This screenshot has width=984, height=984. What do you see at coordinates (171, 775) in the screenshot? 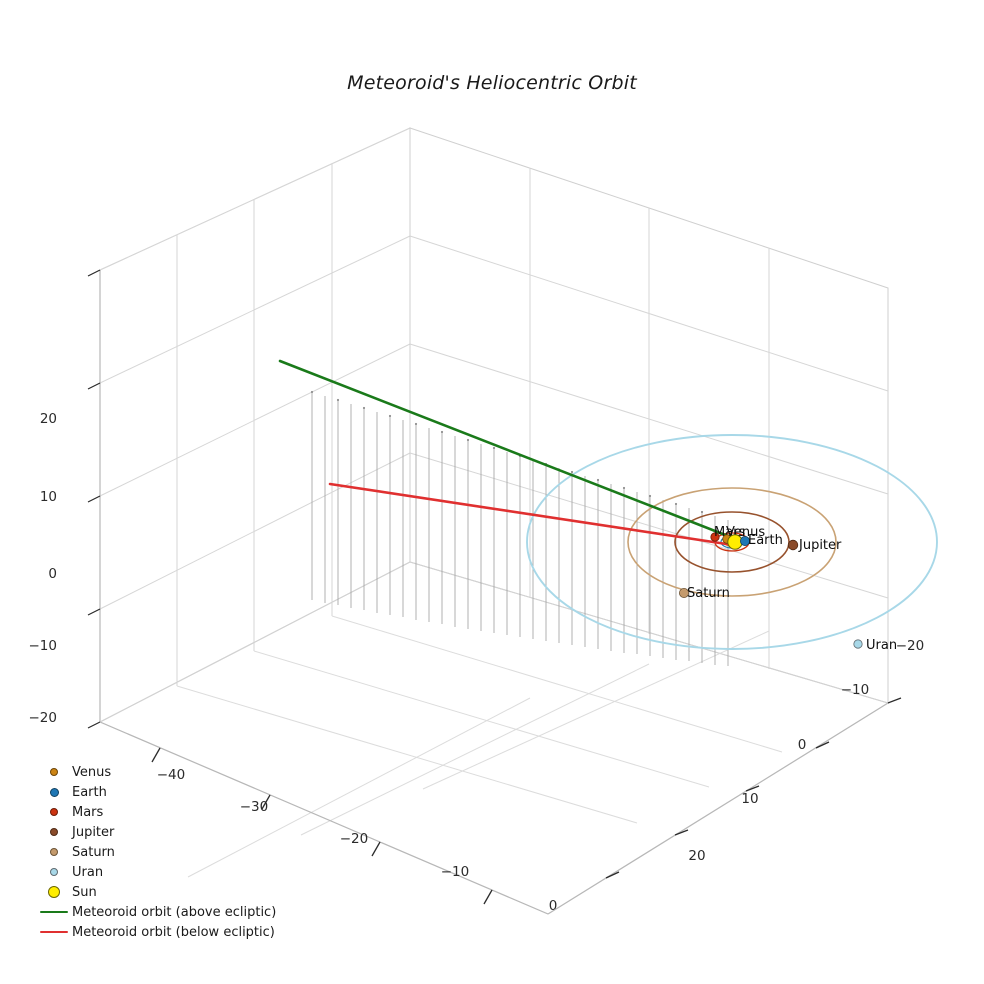
I see `axis-x-tick-0: −40` at bounding box center [171, 775].